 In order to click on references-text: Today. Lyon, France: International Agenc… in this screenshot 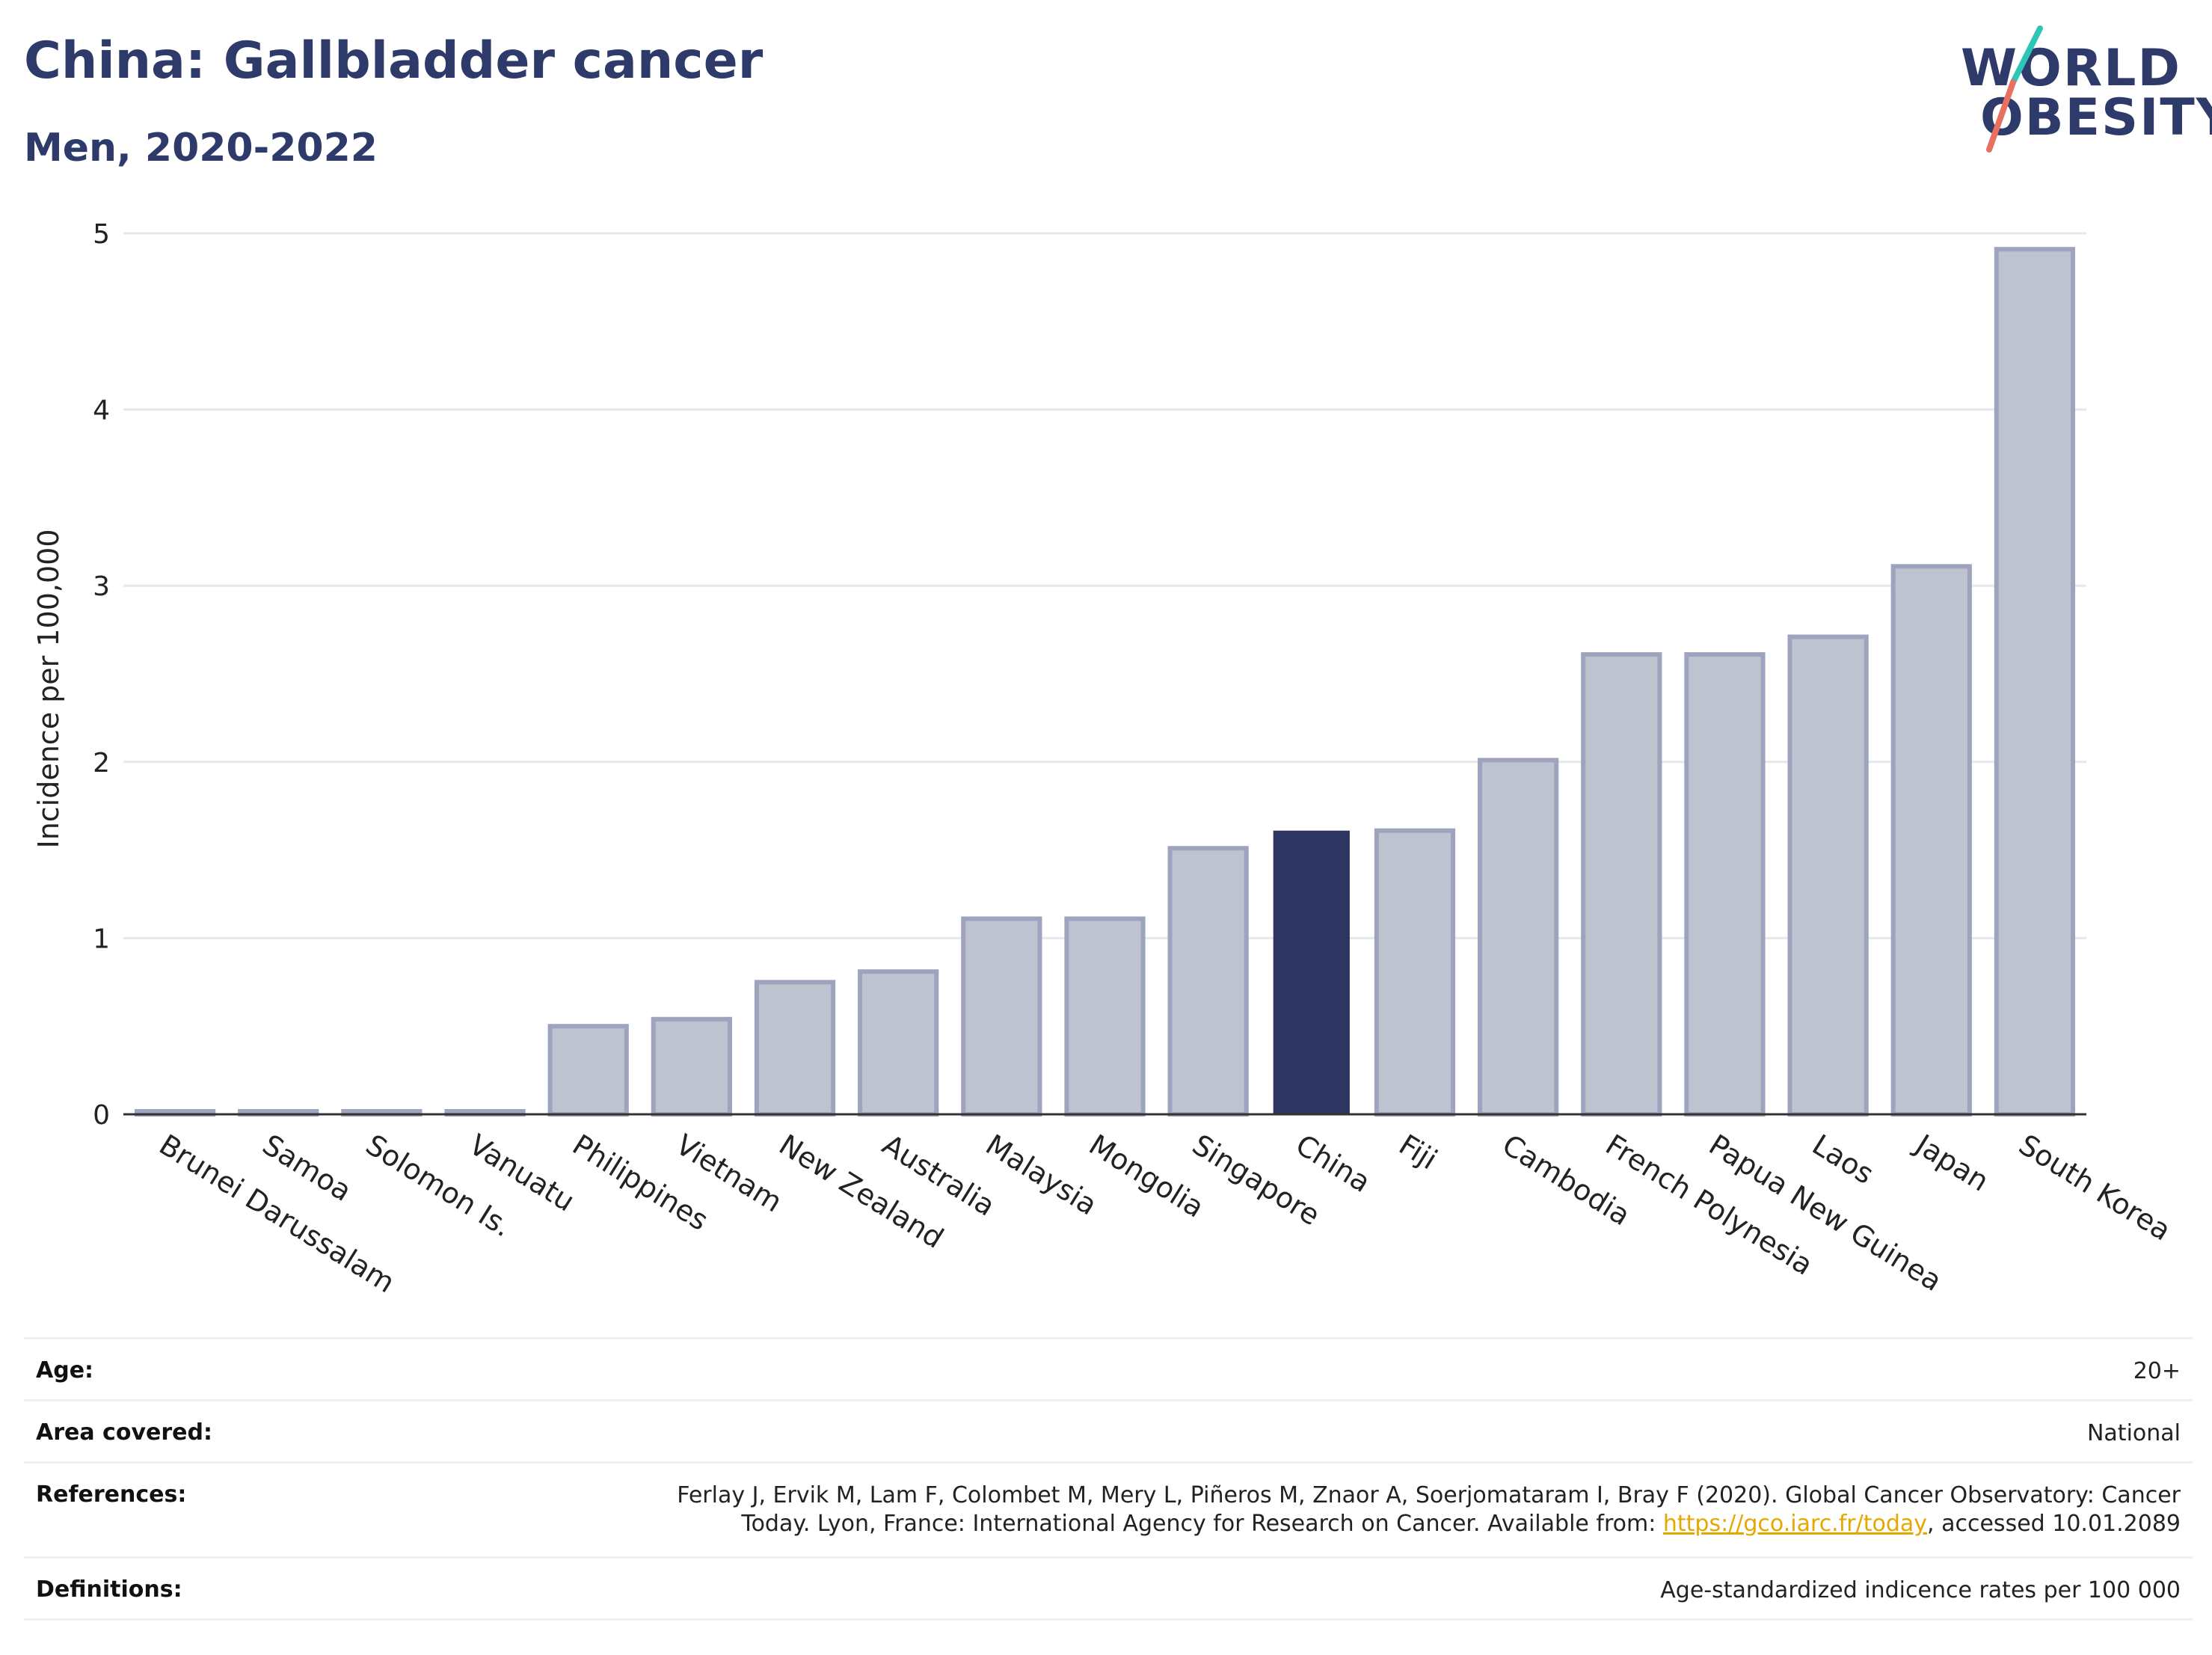, I will do `click(1202, 1523)`.